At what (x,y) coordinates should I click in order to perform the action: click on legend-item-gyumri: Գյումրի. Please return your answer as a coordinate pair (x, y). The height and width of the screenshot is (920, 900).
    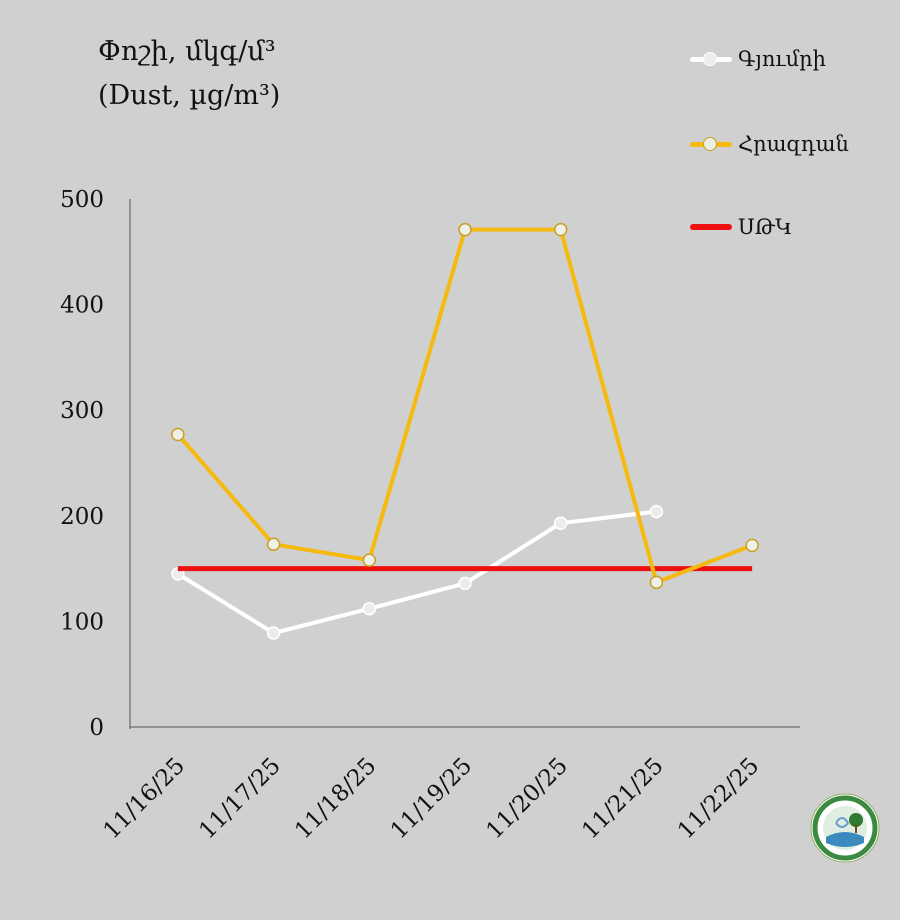
    Looking at the image, I should click on (758, 59).